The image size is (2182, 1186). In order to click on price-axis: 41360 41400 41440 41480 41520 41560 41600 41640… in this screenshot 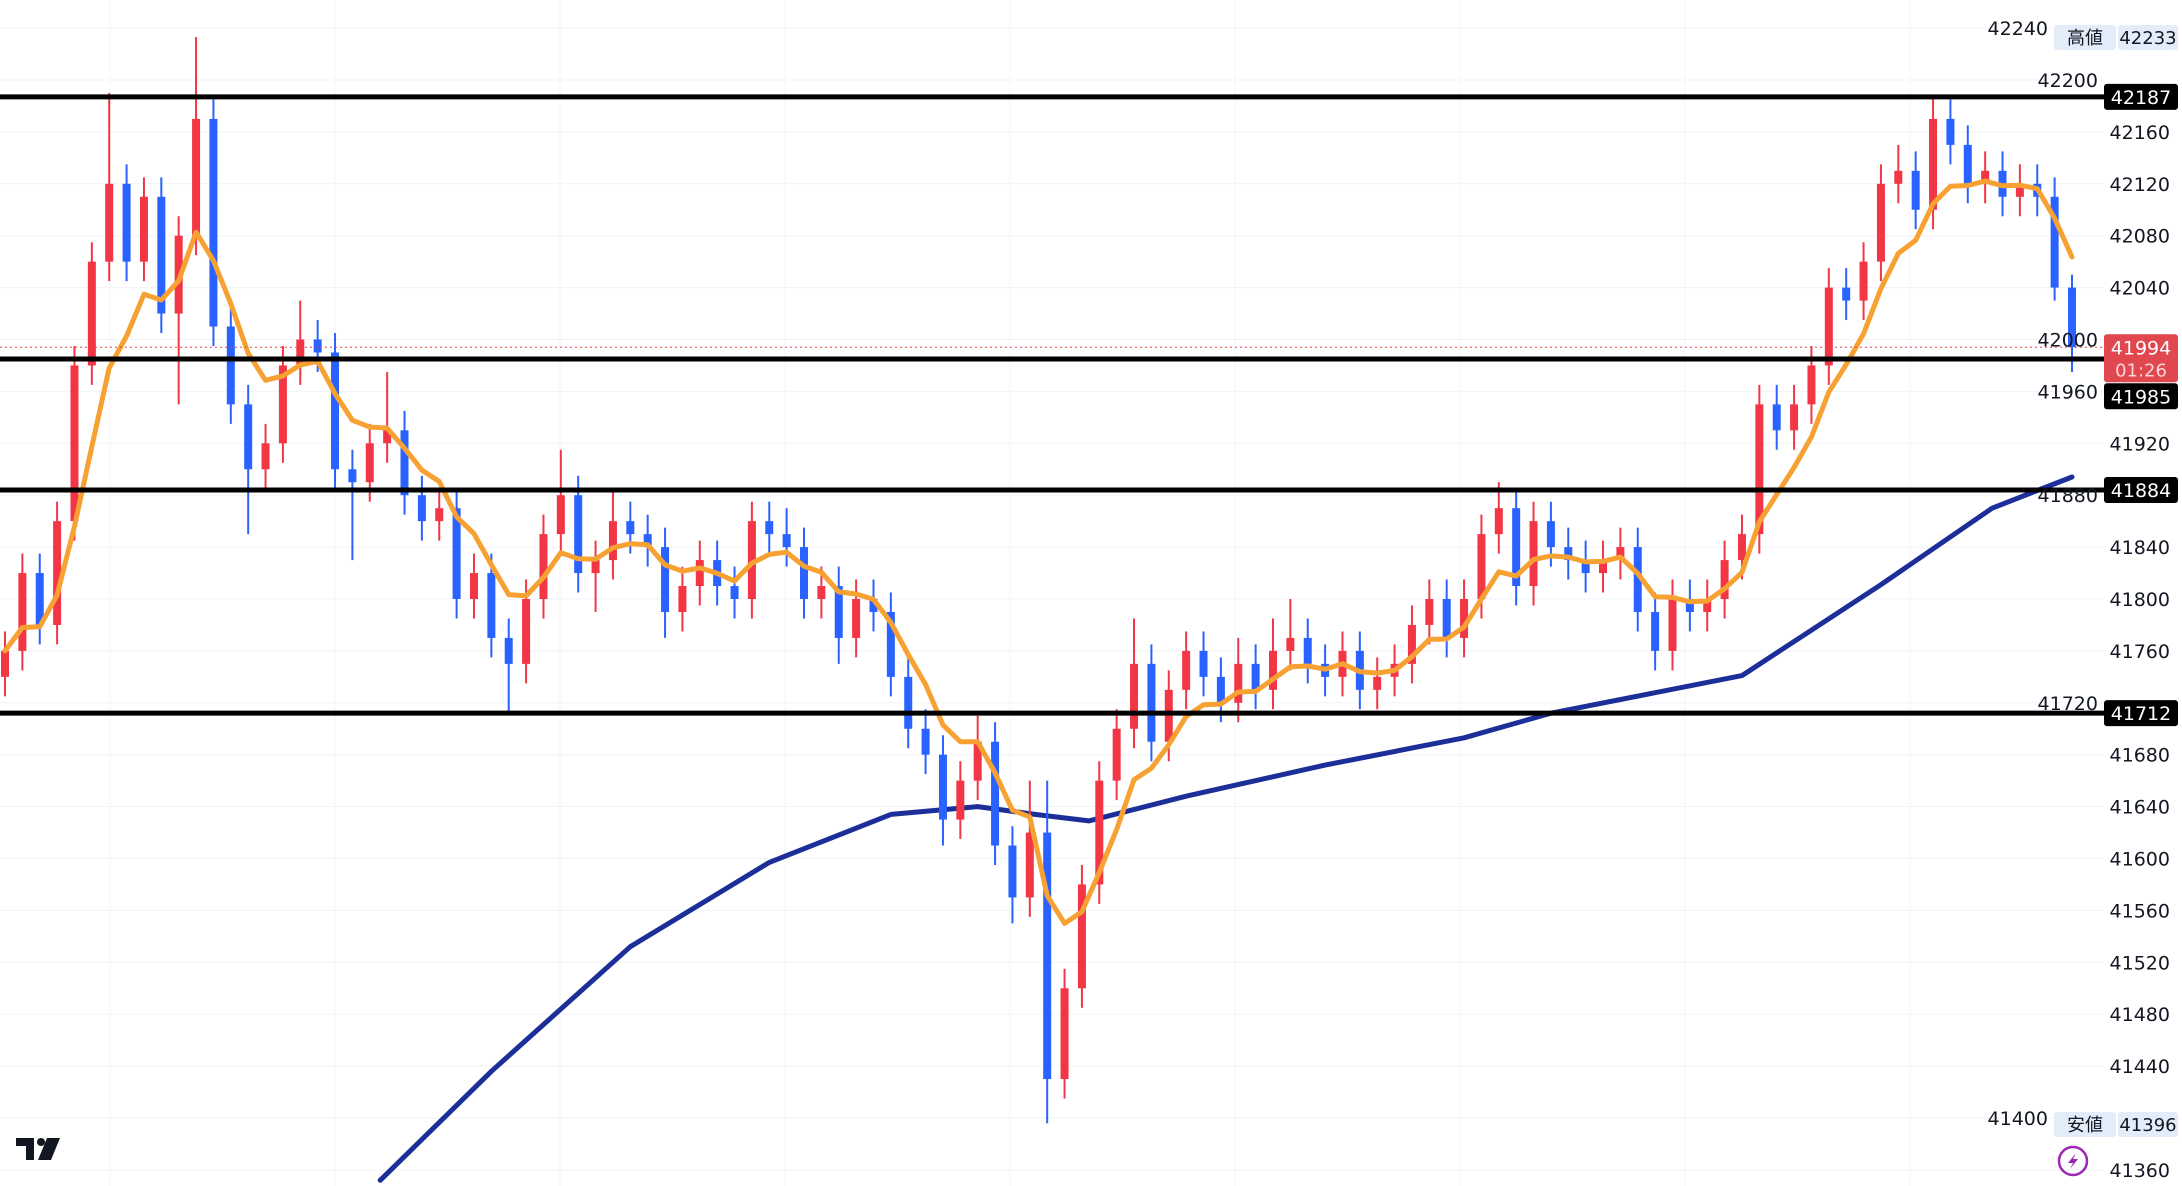, I will do `click(2079, 600)`.